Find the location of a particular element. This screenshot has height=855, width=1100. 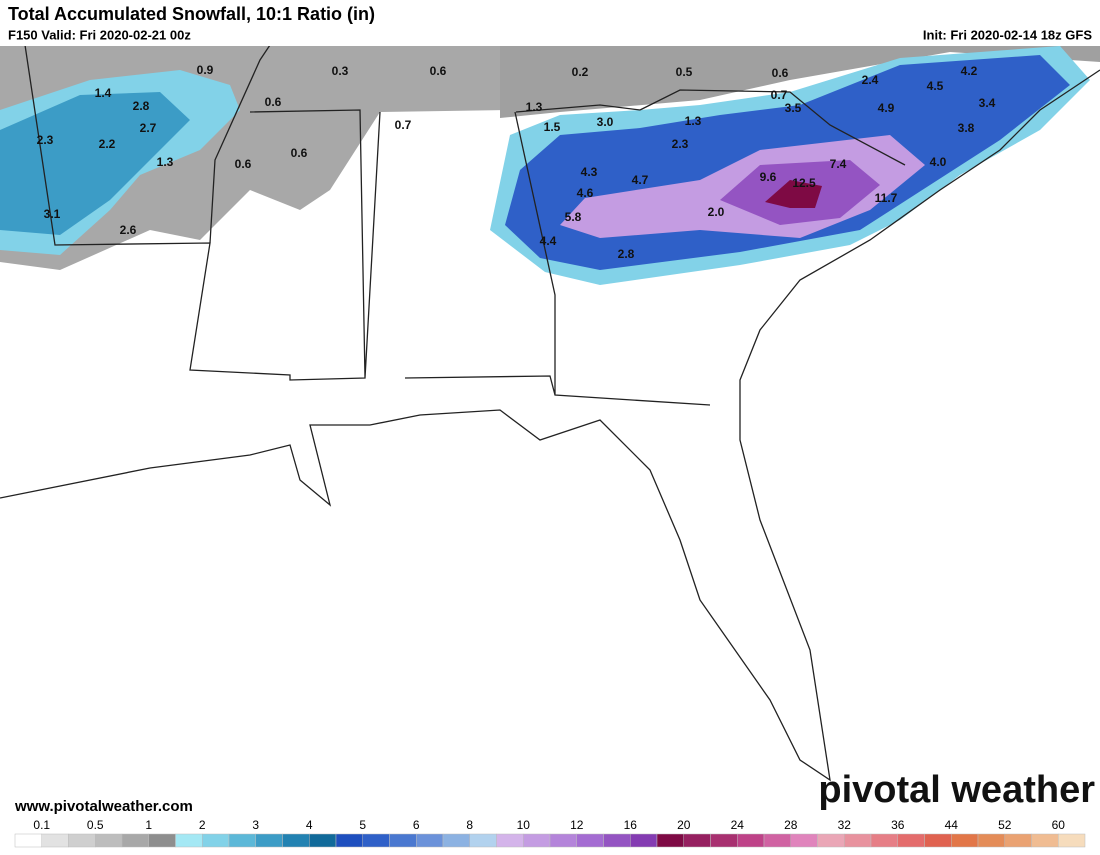

value-label: 4.9 is located at coordinates (886, 108).